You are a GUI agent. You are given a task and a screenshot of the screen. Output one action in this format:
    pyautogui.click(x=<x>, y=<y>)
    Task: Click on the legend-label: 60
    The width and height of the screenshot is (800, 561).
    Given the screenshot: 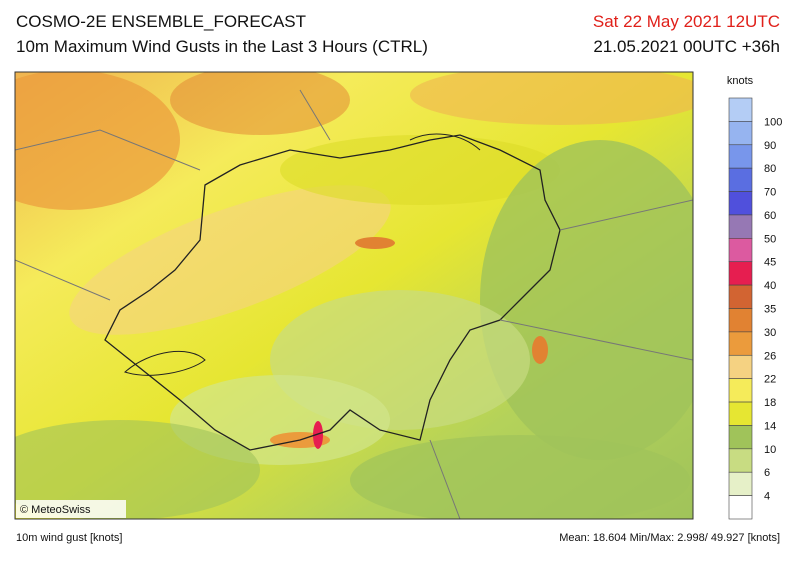 What is the action you would take?
    pyautogui.click(x=770, y=216)
    